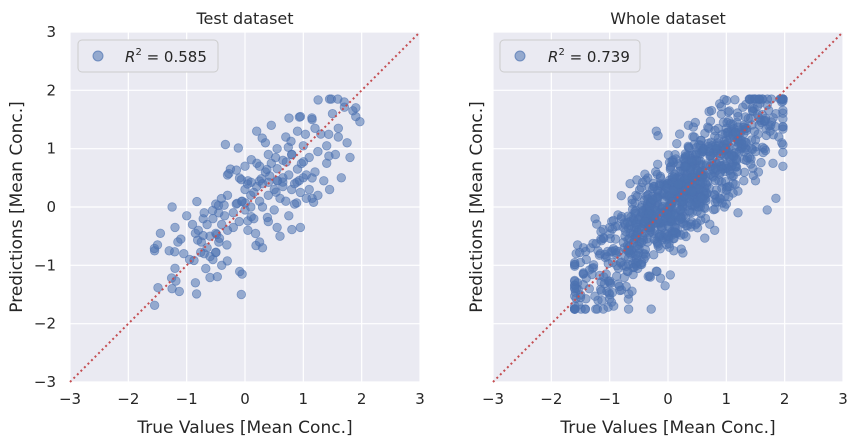  Describe the element at coordinates (45, 265) in the screenshot. I see `y-tick-label: −1` at that location.